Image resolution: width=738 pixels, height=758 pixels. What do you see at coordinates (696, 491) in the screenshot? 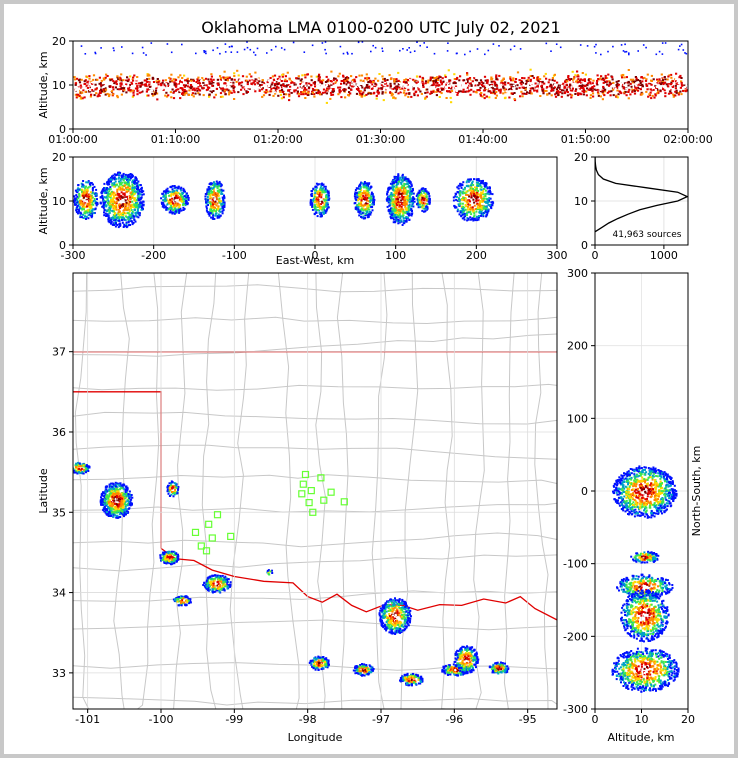
I see `ns-altitude-ylabel: North-South, km` at bounding box center [696, 491].